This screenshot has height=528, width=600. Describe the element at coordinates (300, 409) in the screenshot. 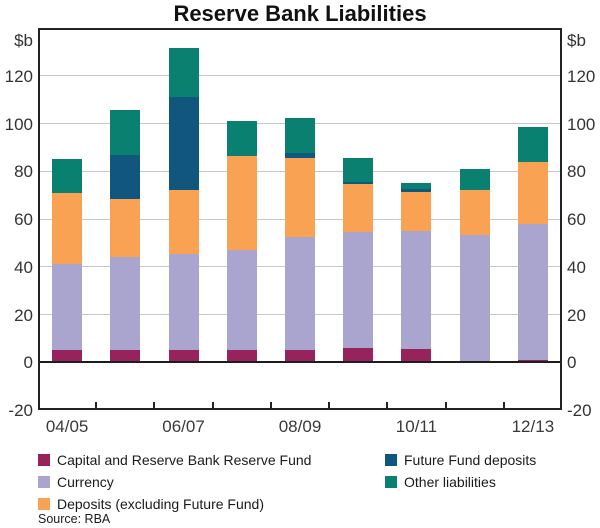

I see `x-axis-line` at that location.